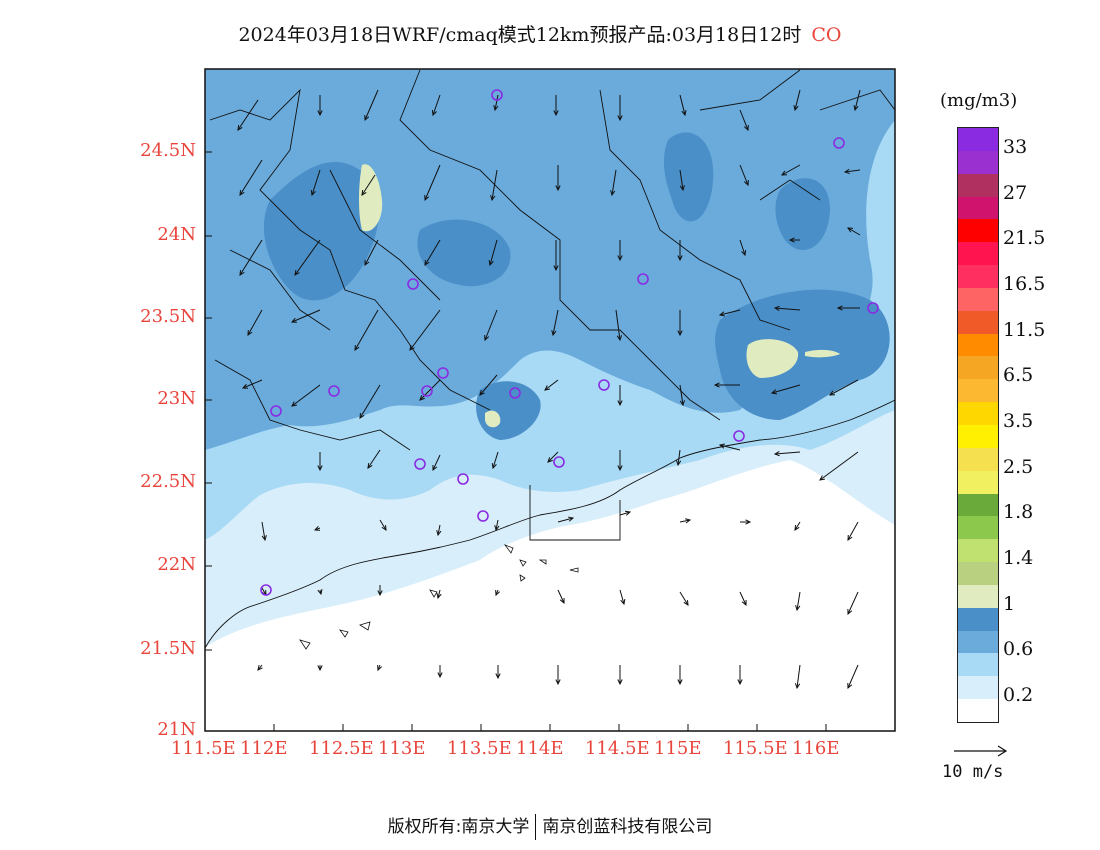 The image size is (1100, 850). What do you see at coordinates (617, 748) in the screenshot?
I see `lon-tick-label: 114.5E` at bounding box center [617, 748].